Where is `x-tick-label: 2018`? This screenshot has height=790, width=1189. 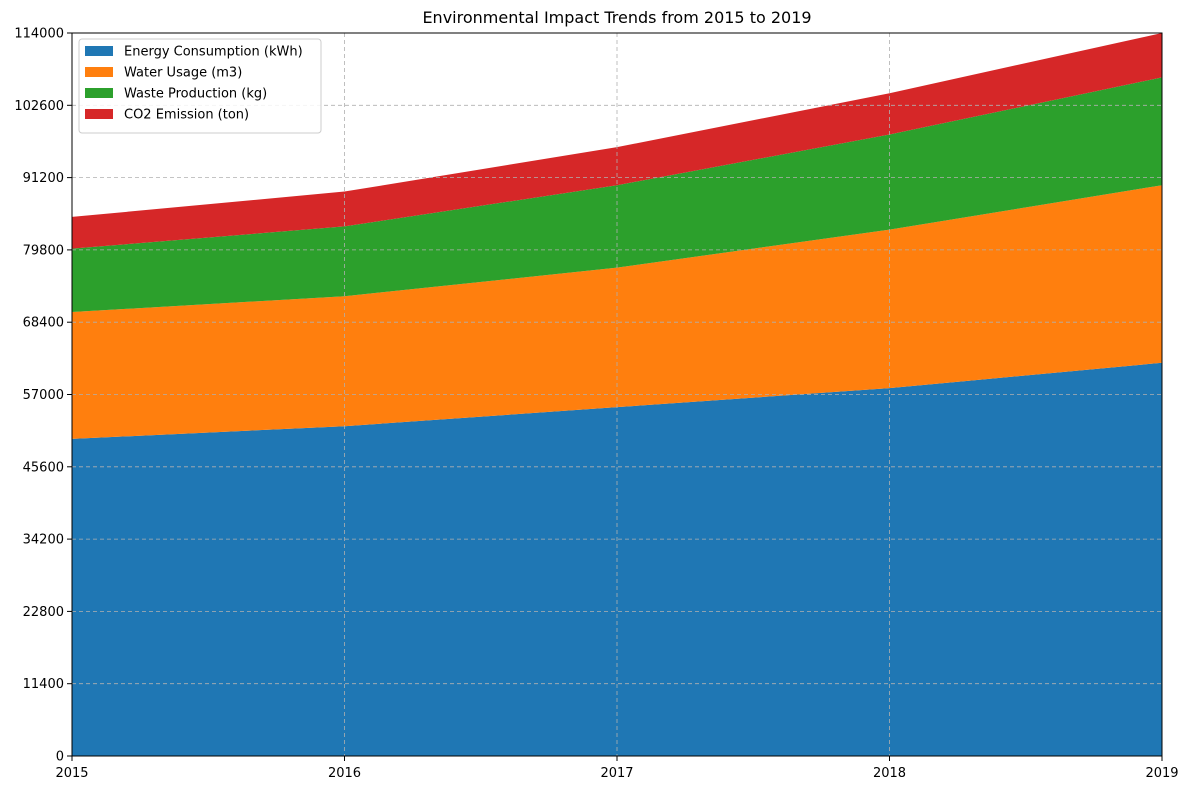 x-tick-label: 2018 is located at coordinates (889, 773).